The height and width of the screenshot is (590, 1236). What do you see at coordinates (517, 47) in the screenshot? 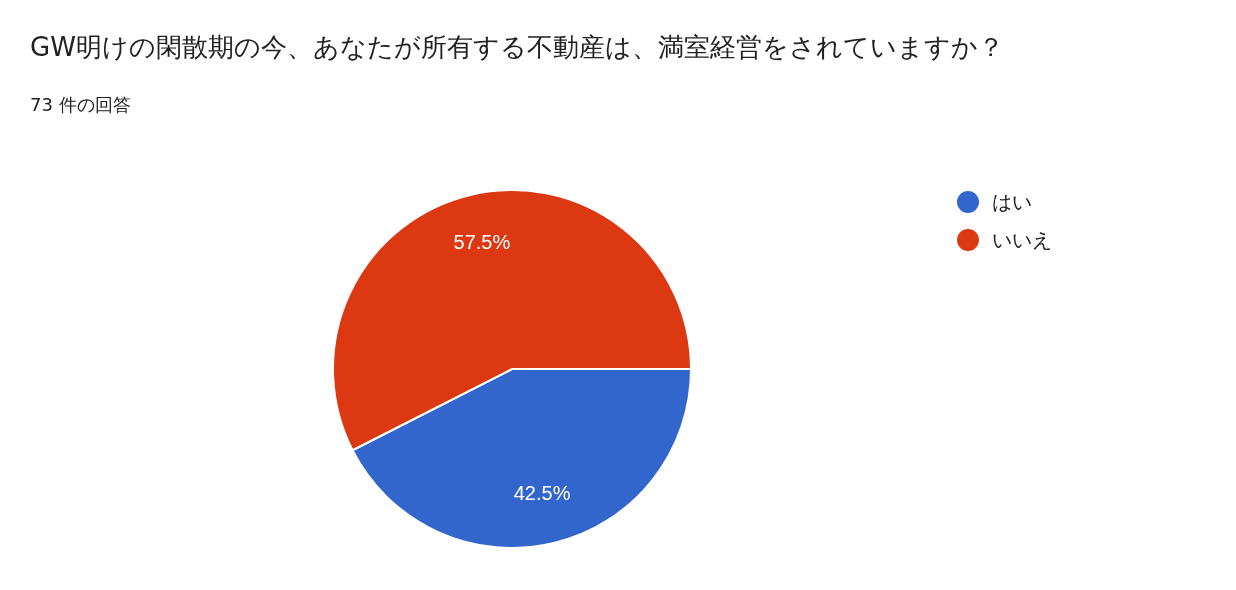
I see `chart-title: GW明けの閑散期の今、あなたが所有する不動産は、満室経営をされていますか？` at bounding box center [517, 47].